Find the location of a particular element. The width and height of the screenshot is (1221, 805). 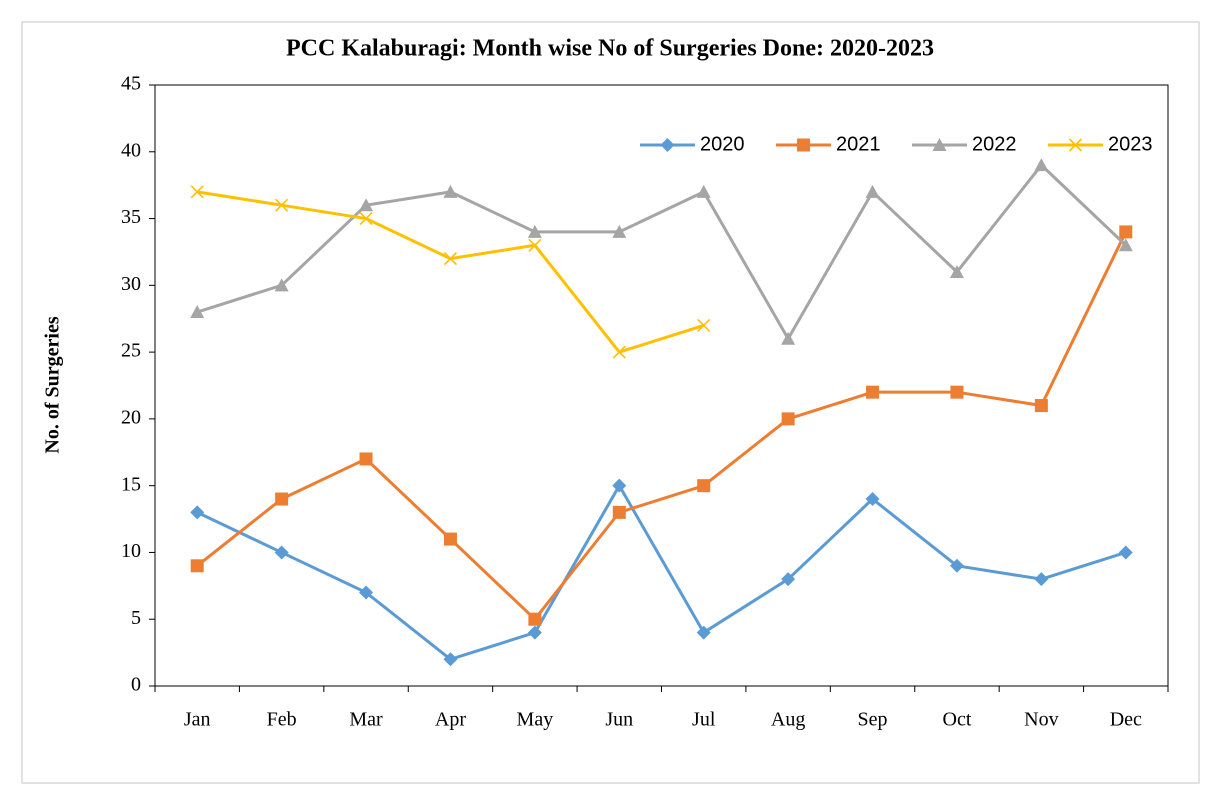

legend-label: 2023 is located at coordinates (1130, 144).